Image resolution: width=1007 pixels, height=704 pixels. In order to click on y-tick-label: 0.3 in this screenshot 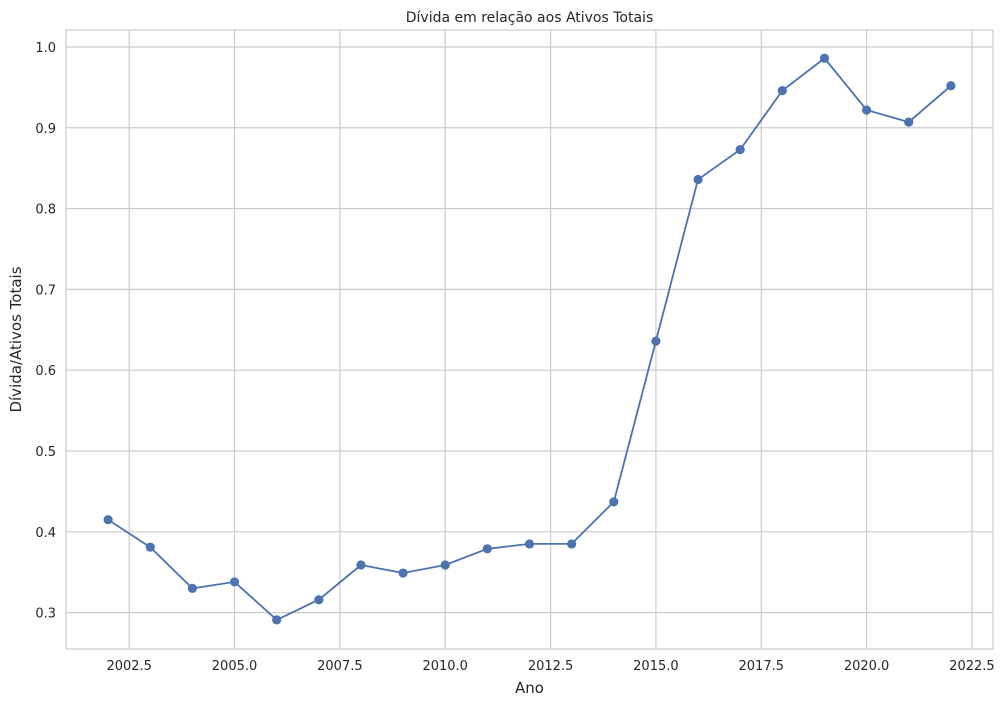, I will do `click(45, 614)`.